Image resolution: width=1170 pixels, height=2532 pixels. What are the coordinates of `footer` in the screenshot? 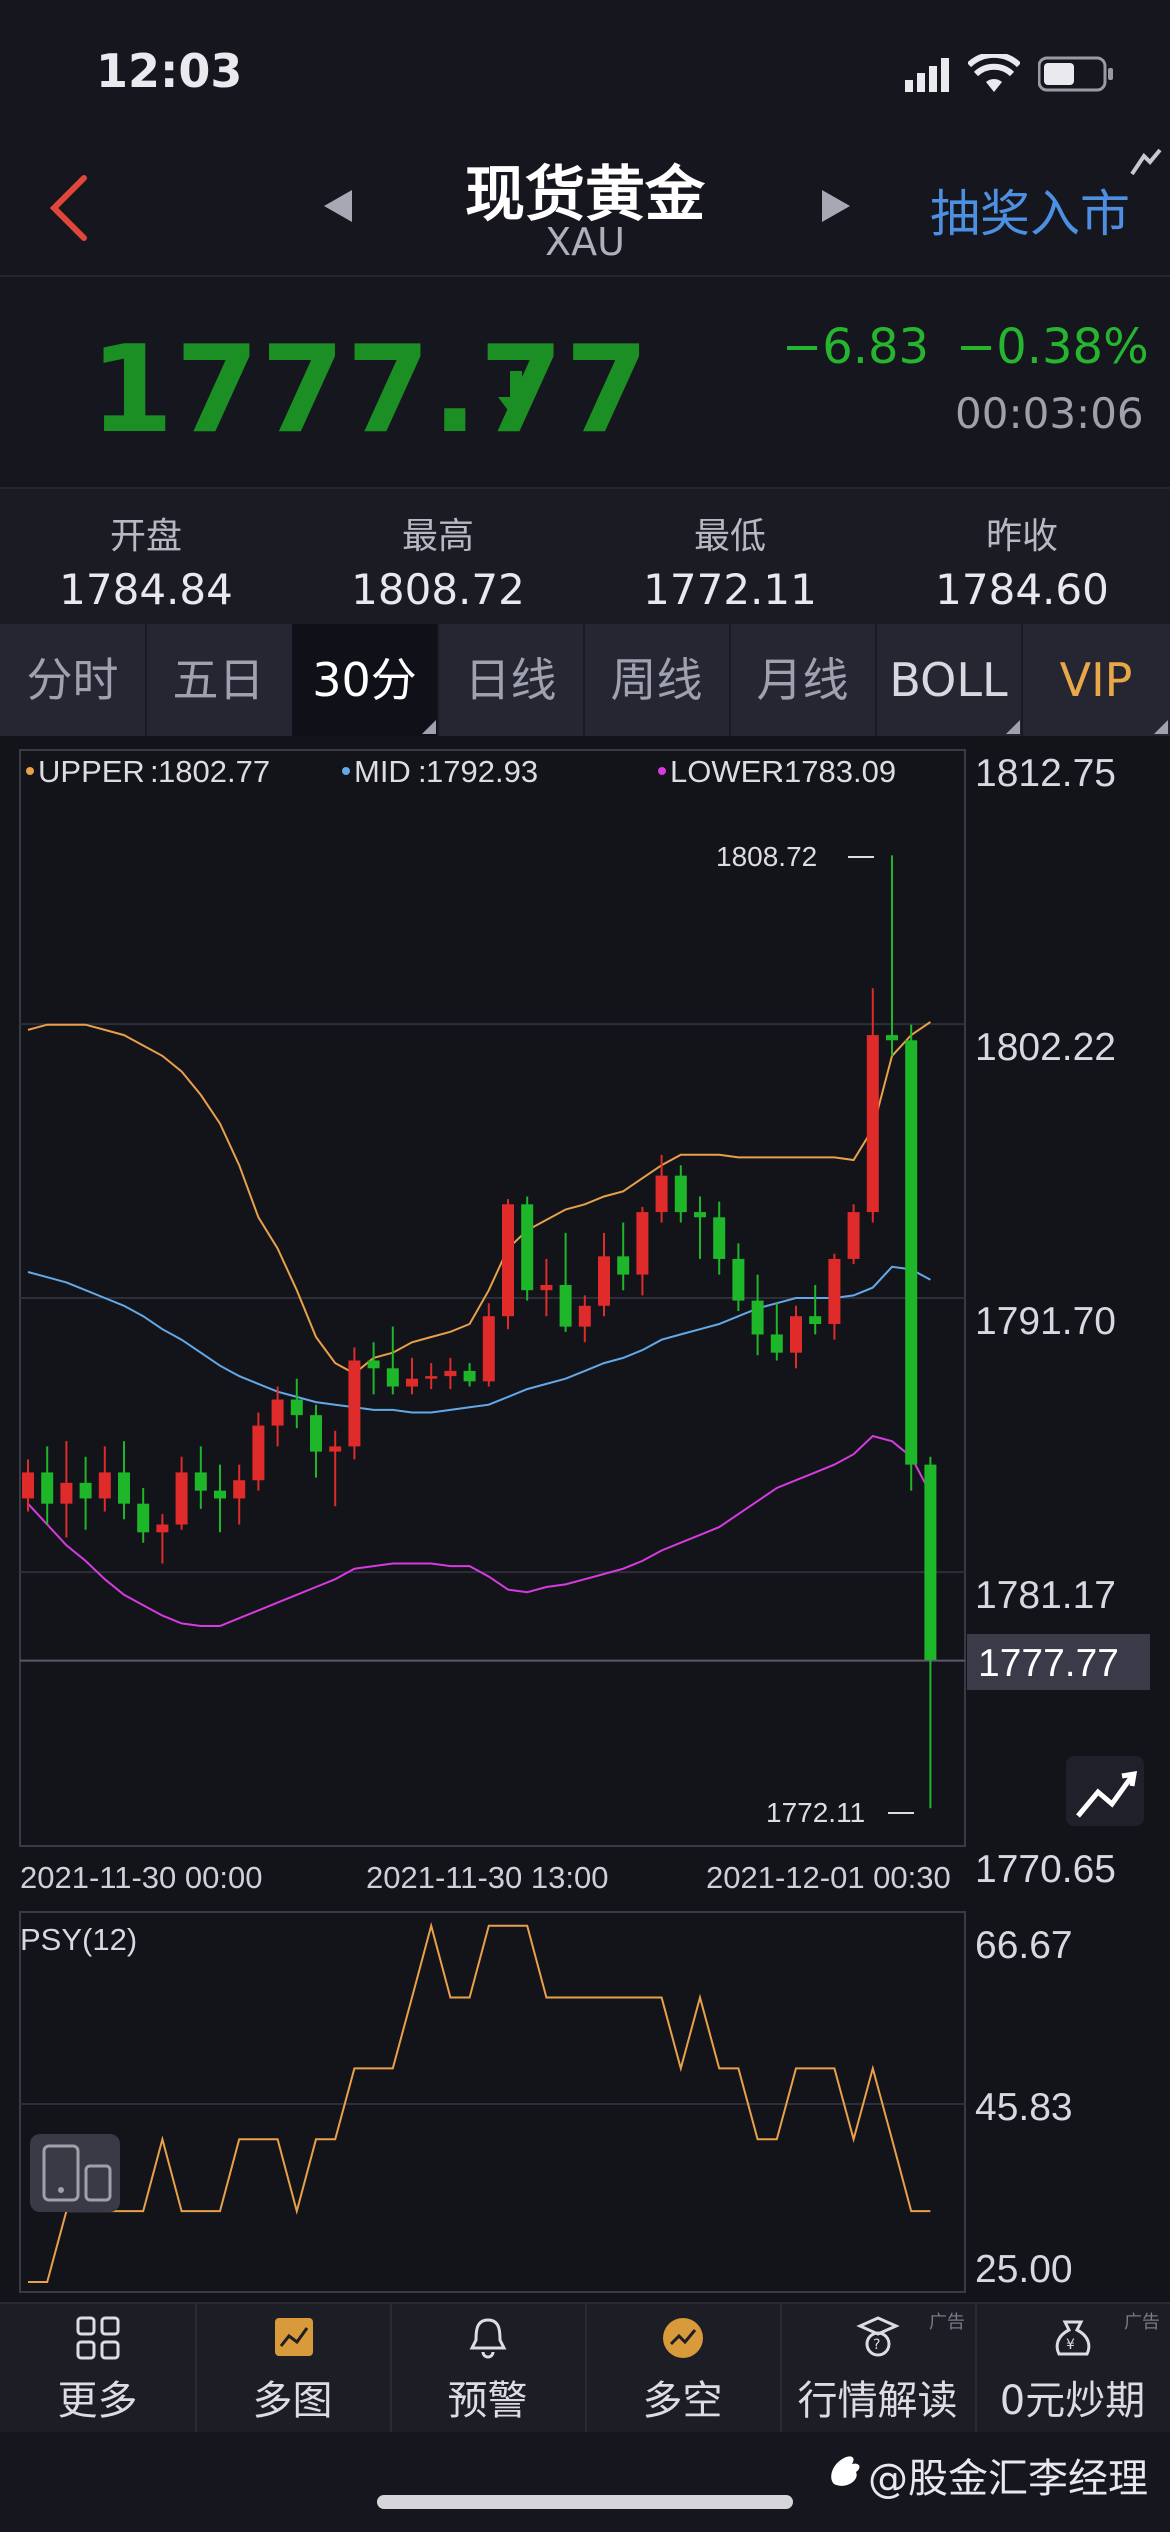 It's located at (585, 2482).